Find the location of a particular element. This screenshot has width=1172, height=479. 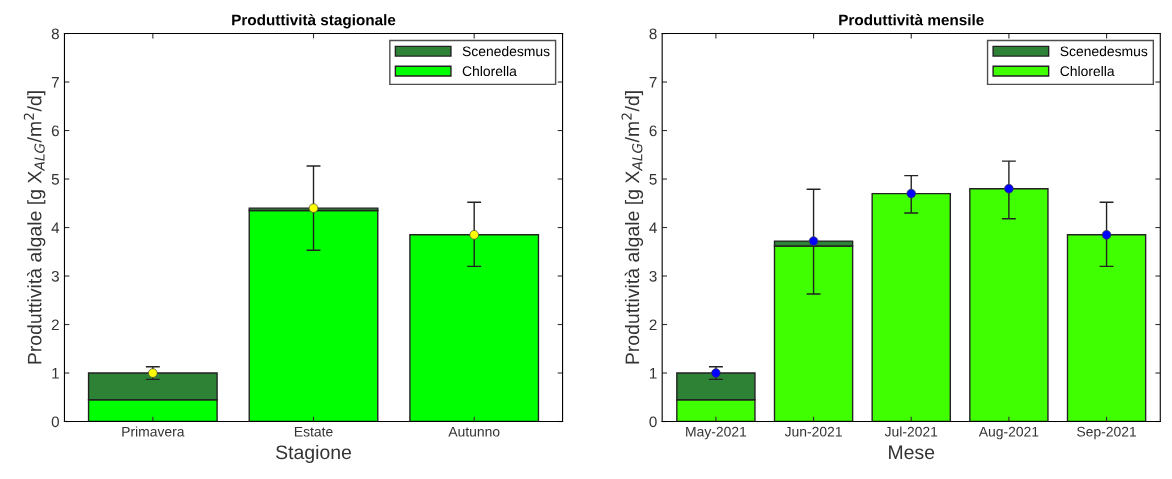

x-tick-label: Sep-2021 is located at coordinates (1107, 433).